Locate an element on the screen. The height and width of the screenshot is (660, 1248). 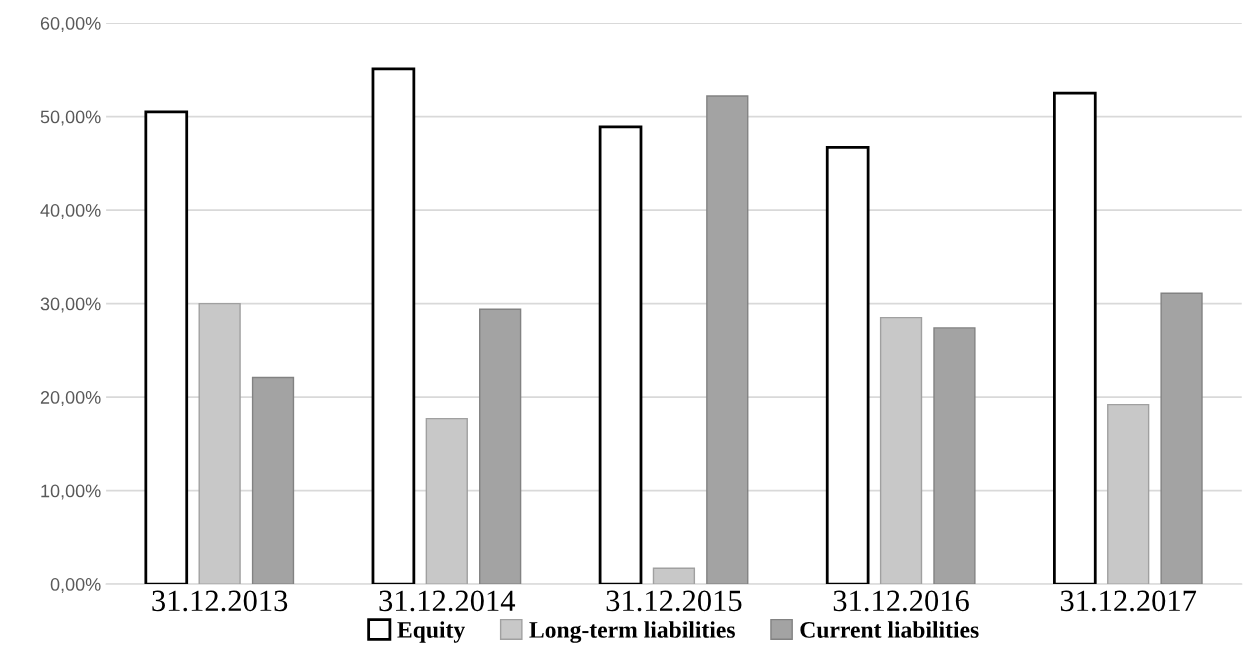
y-tick-label: 60,00% is located at coordinates (70, 24).